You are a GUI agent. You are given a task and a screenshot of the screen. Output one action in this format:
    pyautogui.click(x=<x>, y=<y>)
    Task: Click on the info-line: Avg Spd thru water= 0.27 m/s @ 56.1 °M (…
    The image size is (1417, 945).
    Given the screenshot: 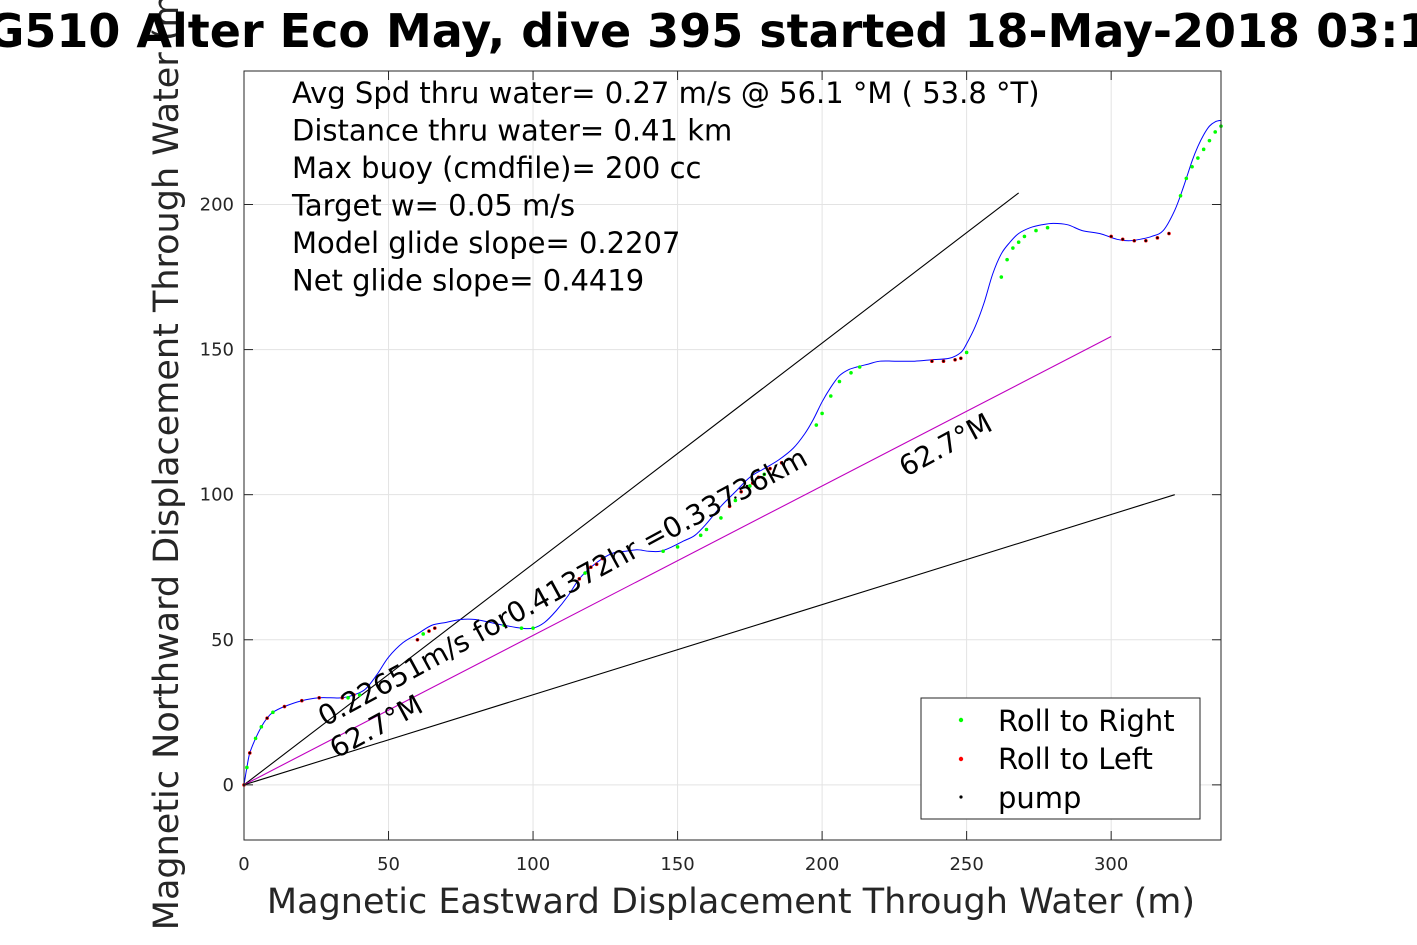 What is the action you would take?
    pyautogui.click(x=666, y=93)
    